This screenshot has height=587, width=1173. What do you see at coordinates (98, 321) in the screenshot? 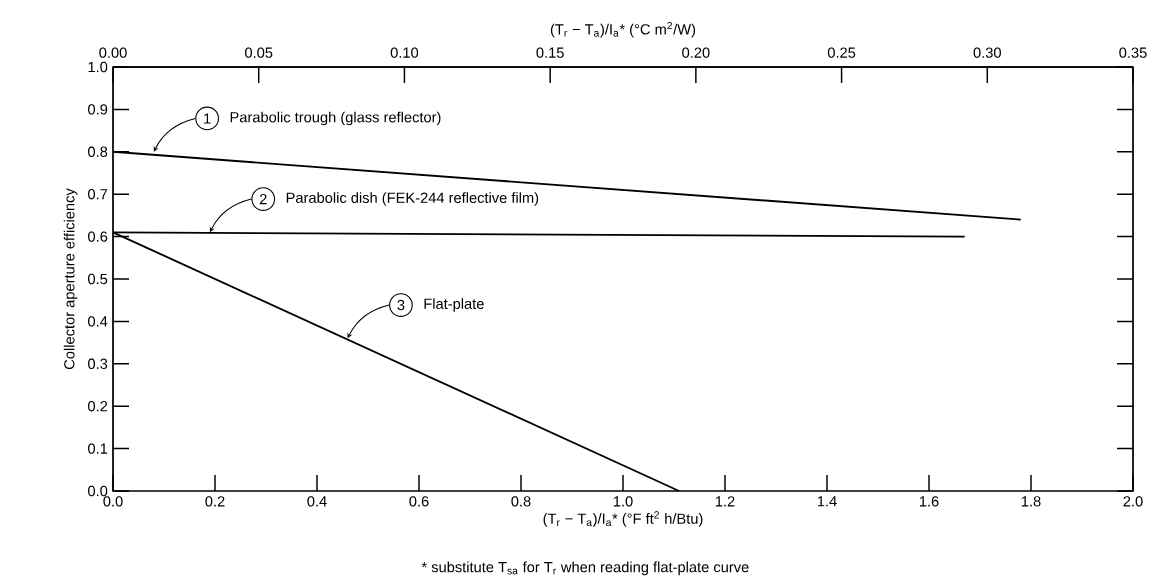
I see `y-tick-label: 0.4` at bounding box center [98, 321].